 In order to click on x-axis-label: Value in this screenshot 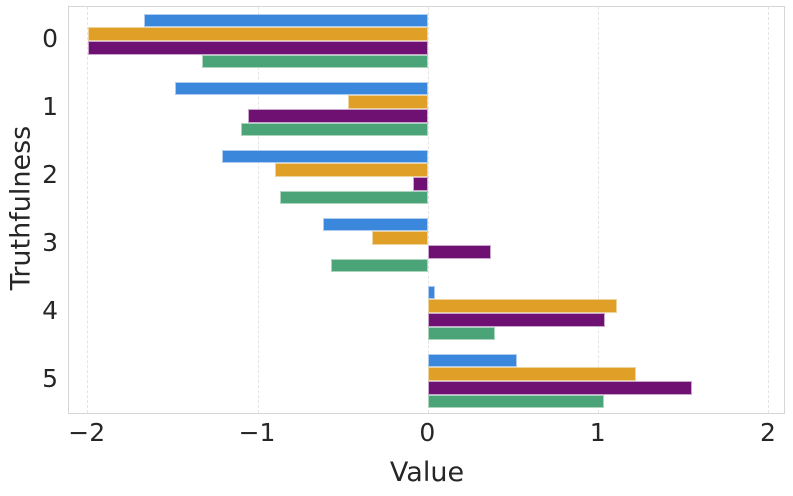, I will do `click(427, 472)`.